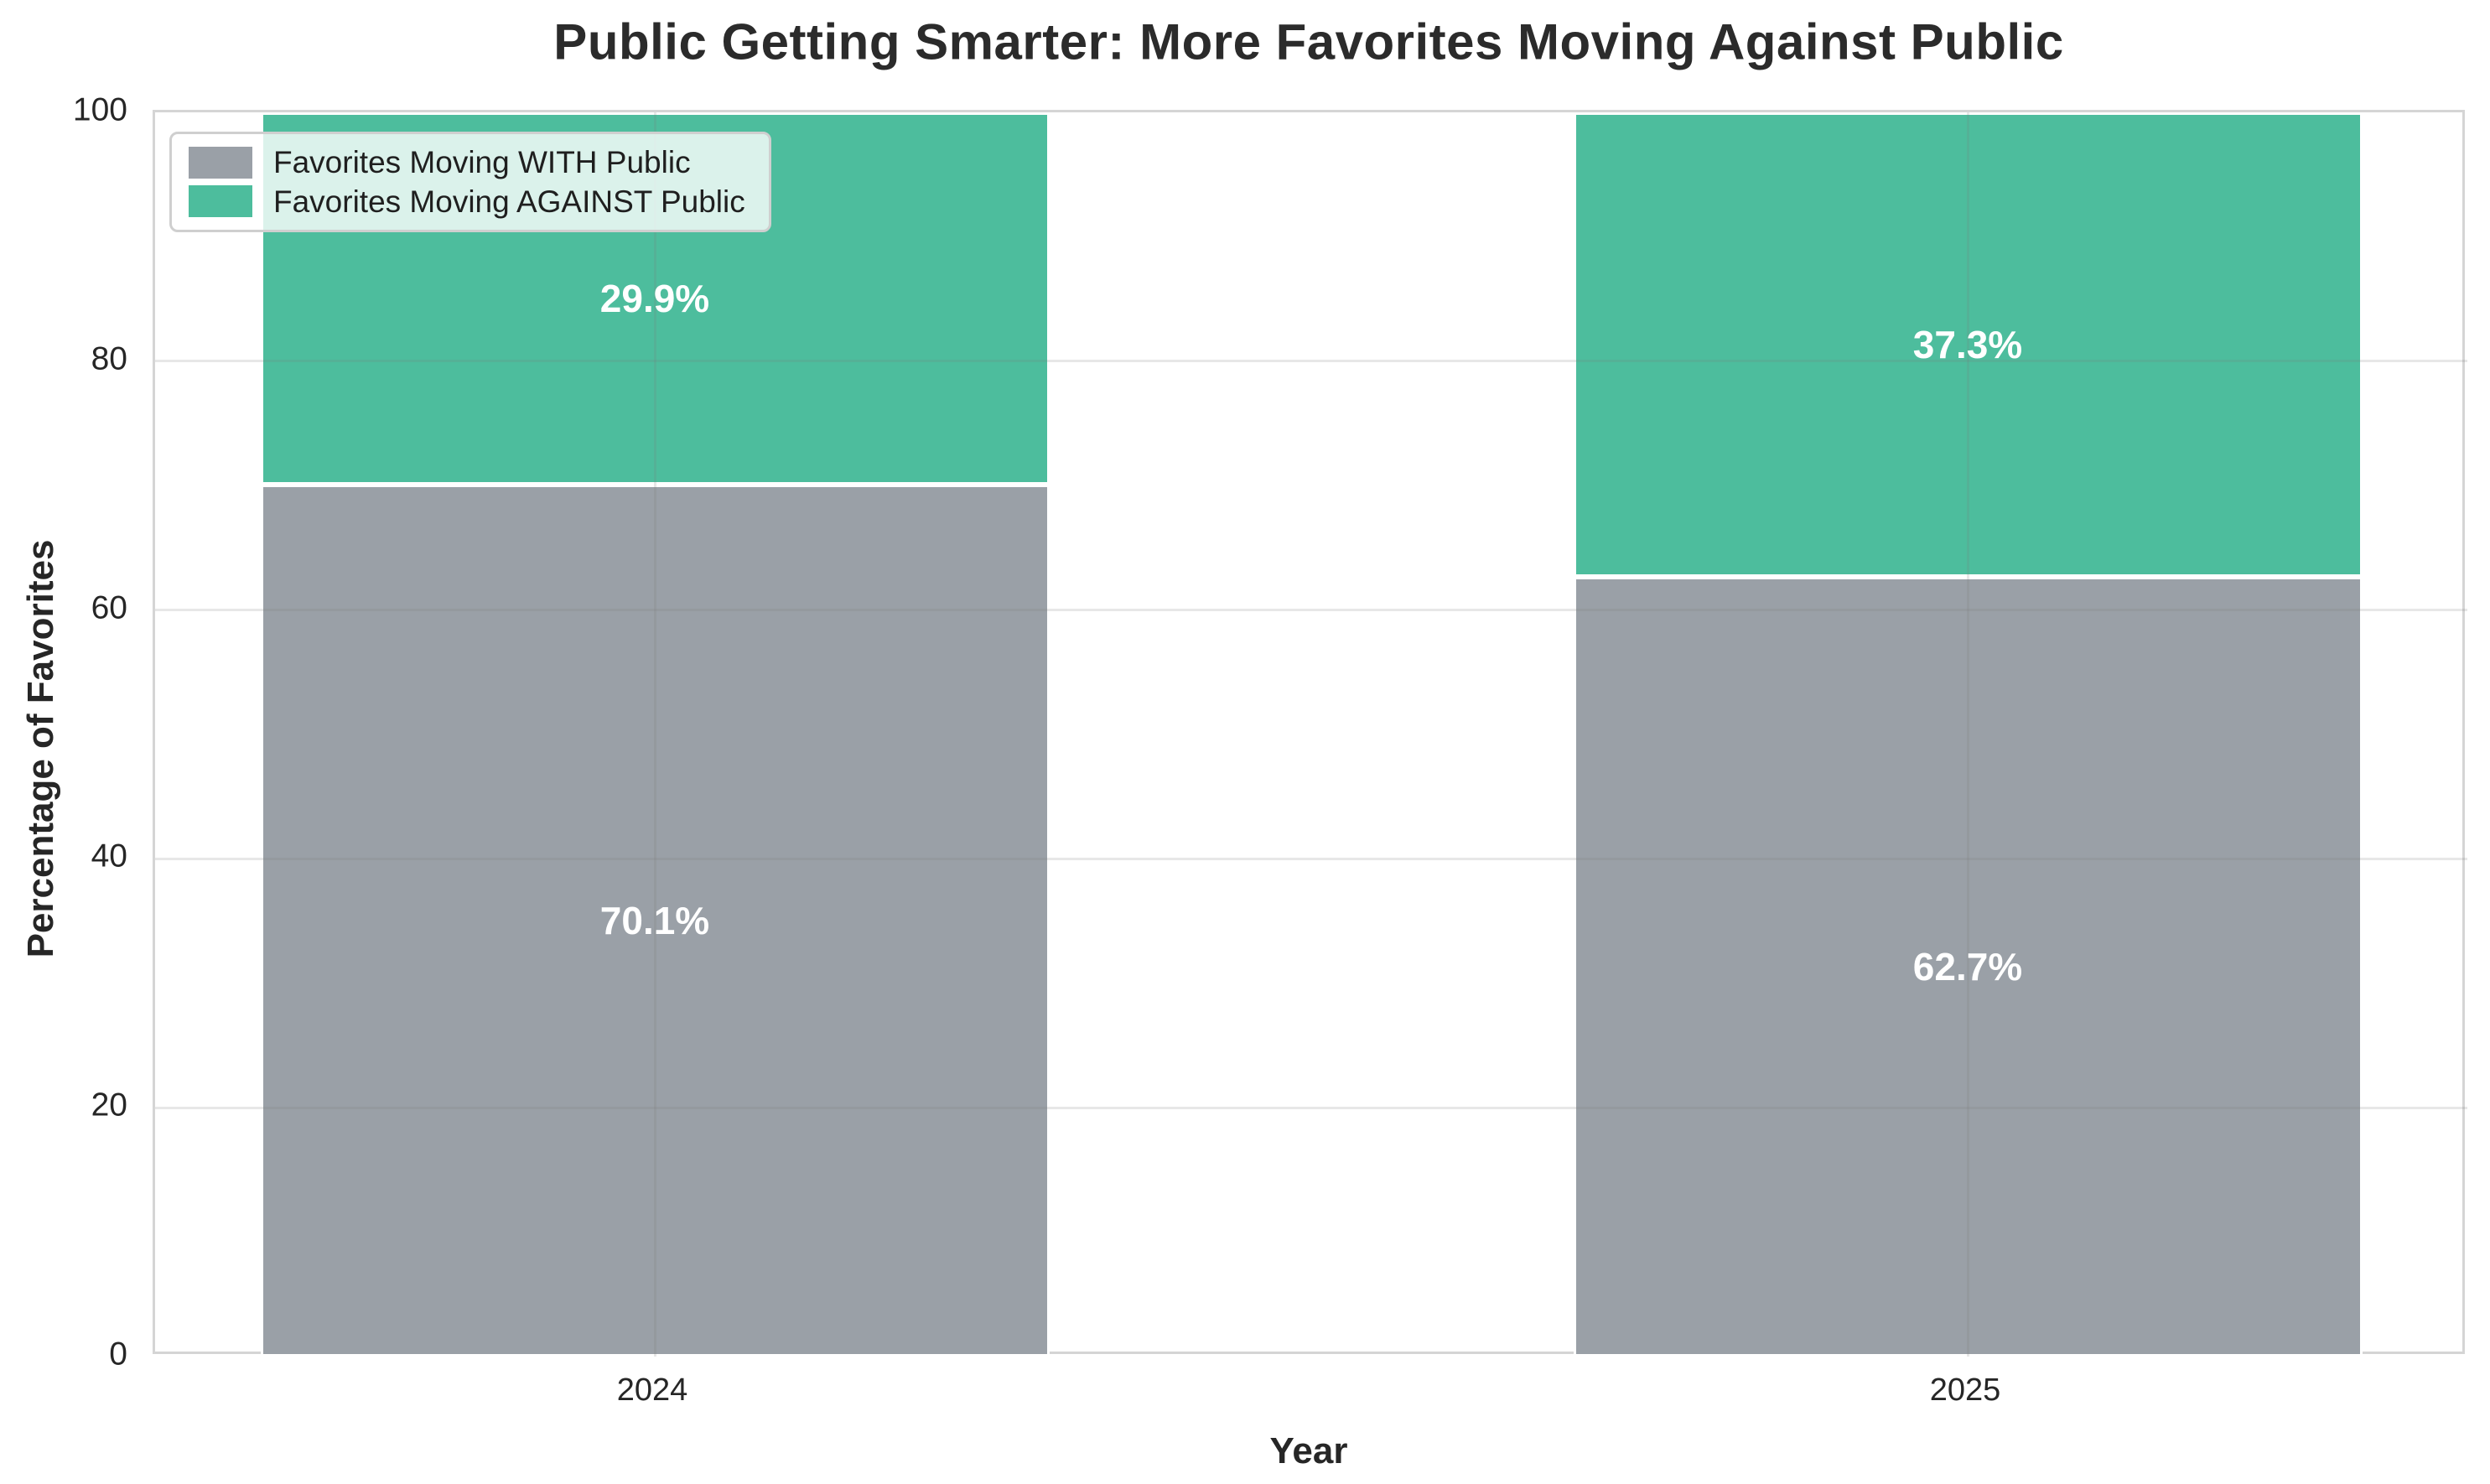  I want to click on legend-swatch-against-public, so click(220, 201).